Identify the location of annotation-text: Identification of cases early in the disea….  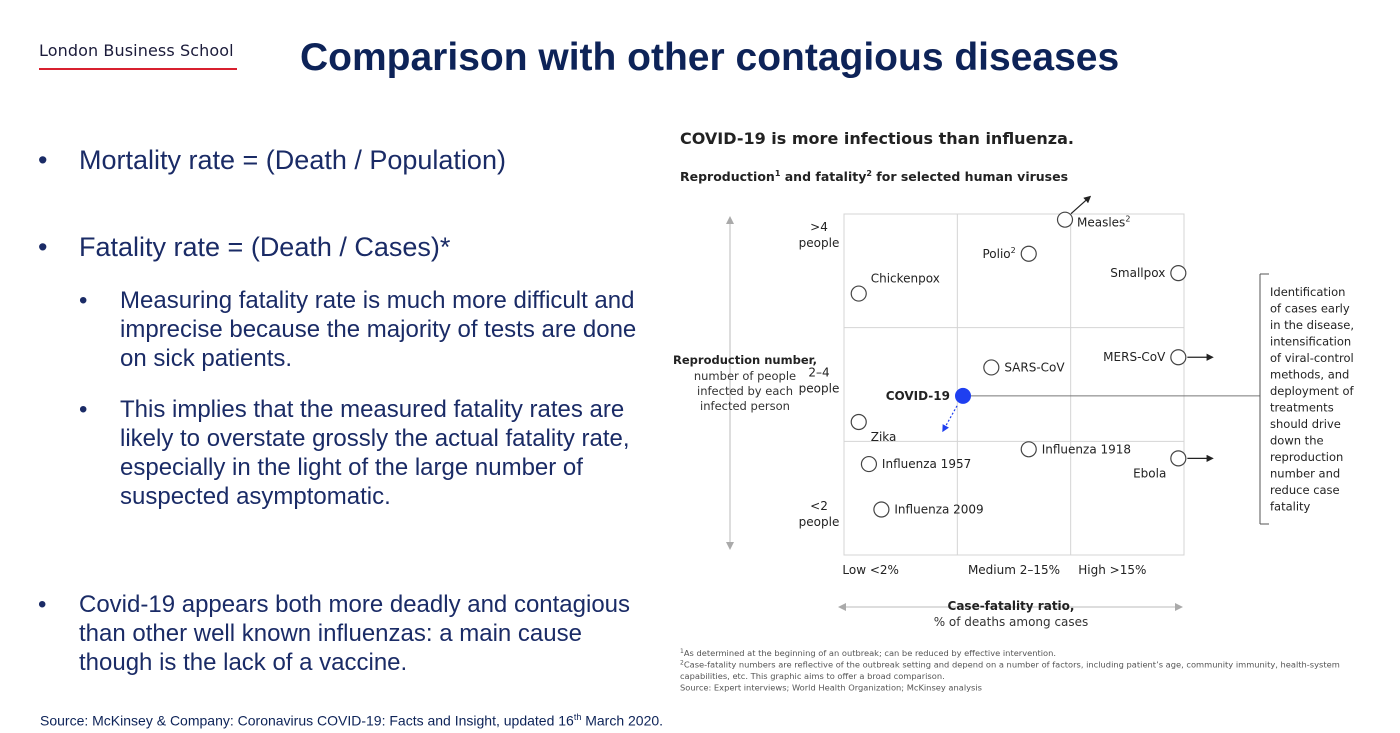
(1312, 399).